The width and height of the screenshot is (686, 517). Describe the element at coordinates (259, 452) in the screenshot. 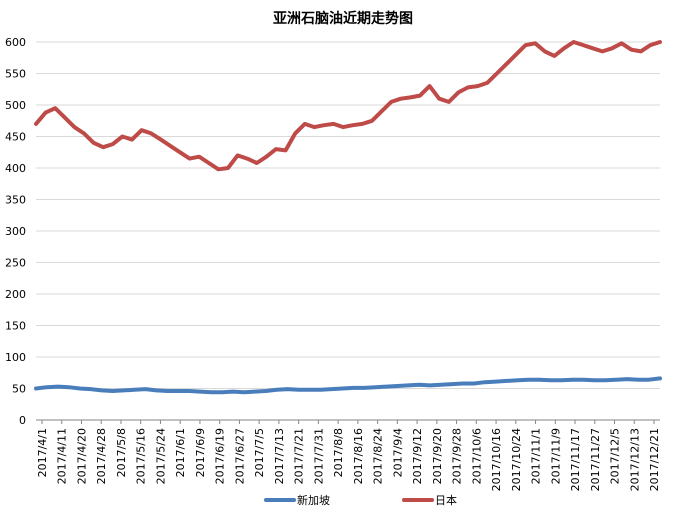

I see `x-tick-label: 2017/7/5` at that location.